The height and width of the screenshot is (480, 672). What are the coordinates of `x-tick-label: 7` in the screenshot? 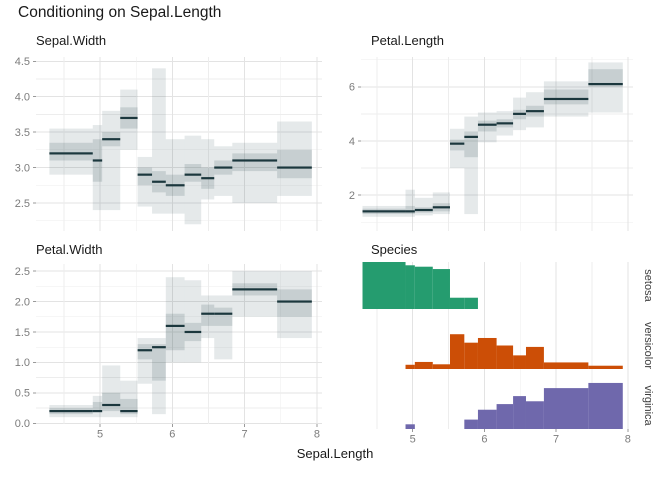 It's located at (245, 435).